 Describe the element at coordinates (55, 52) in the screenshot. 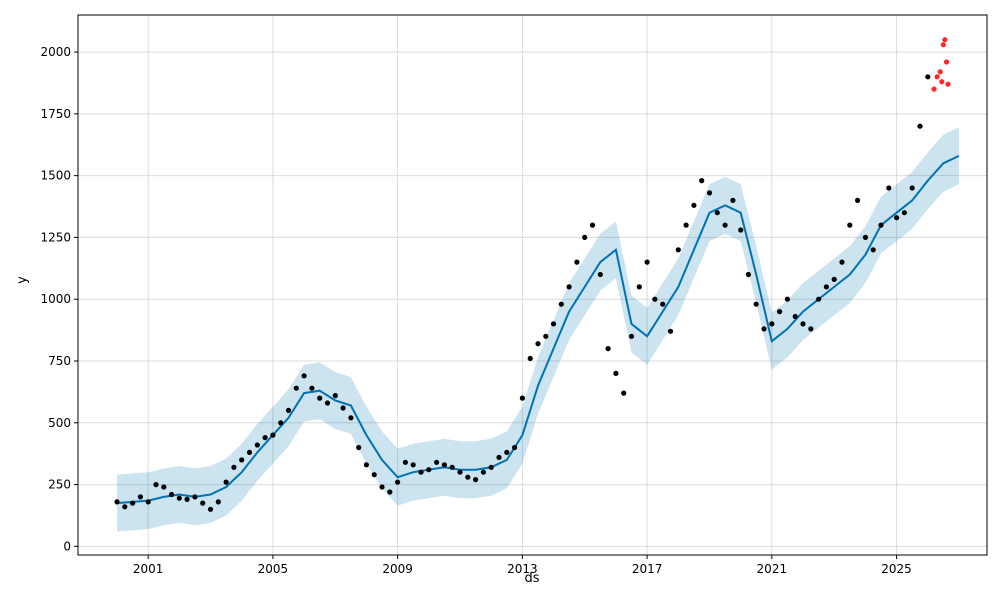

I see `y-tick-label: 2000` at that location.